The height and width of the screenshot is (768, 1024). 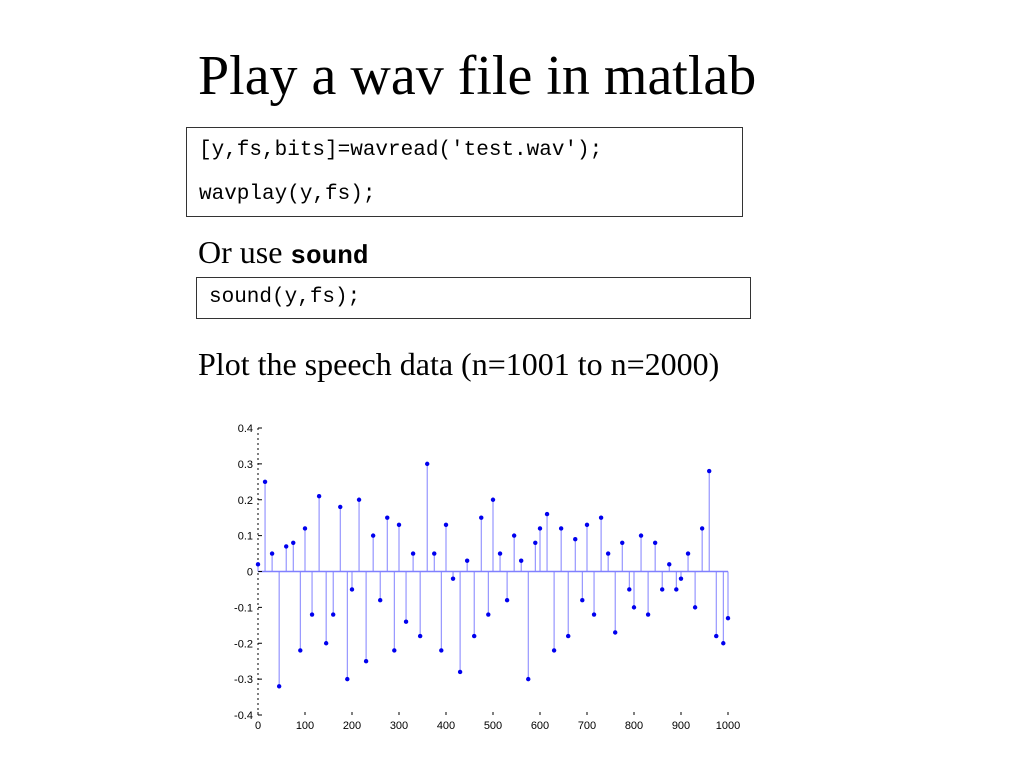 What do you see at coordinates (250, 573) in the screenshot?
I see `y-tick-label: 0` at bounding box center [250, 573].